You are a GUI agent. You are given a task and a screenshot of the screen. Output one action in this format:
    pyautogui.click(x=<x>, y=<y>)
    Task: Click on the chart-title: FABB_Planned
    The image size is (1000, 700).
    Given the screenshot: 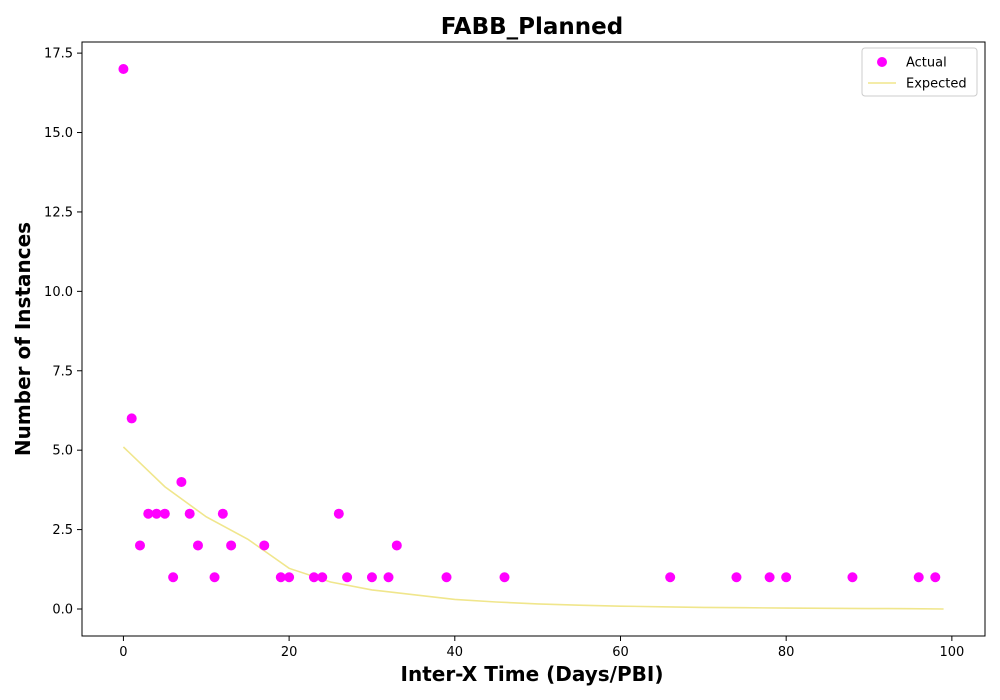 What is the action you would take?
    pyautogui.click(x=532, y=27)
    